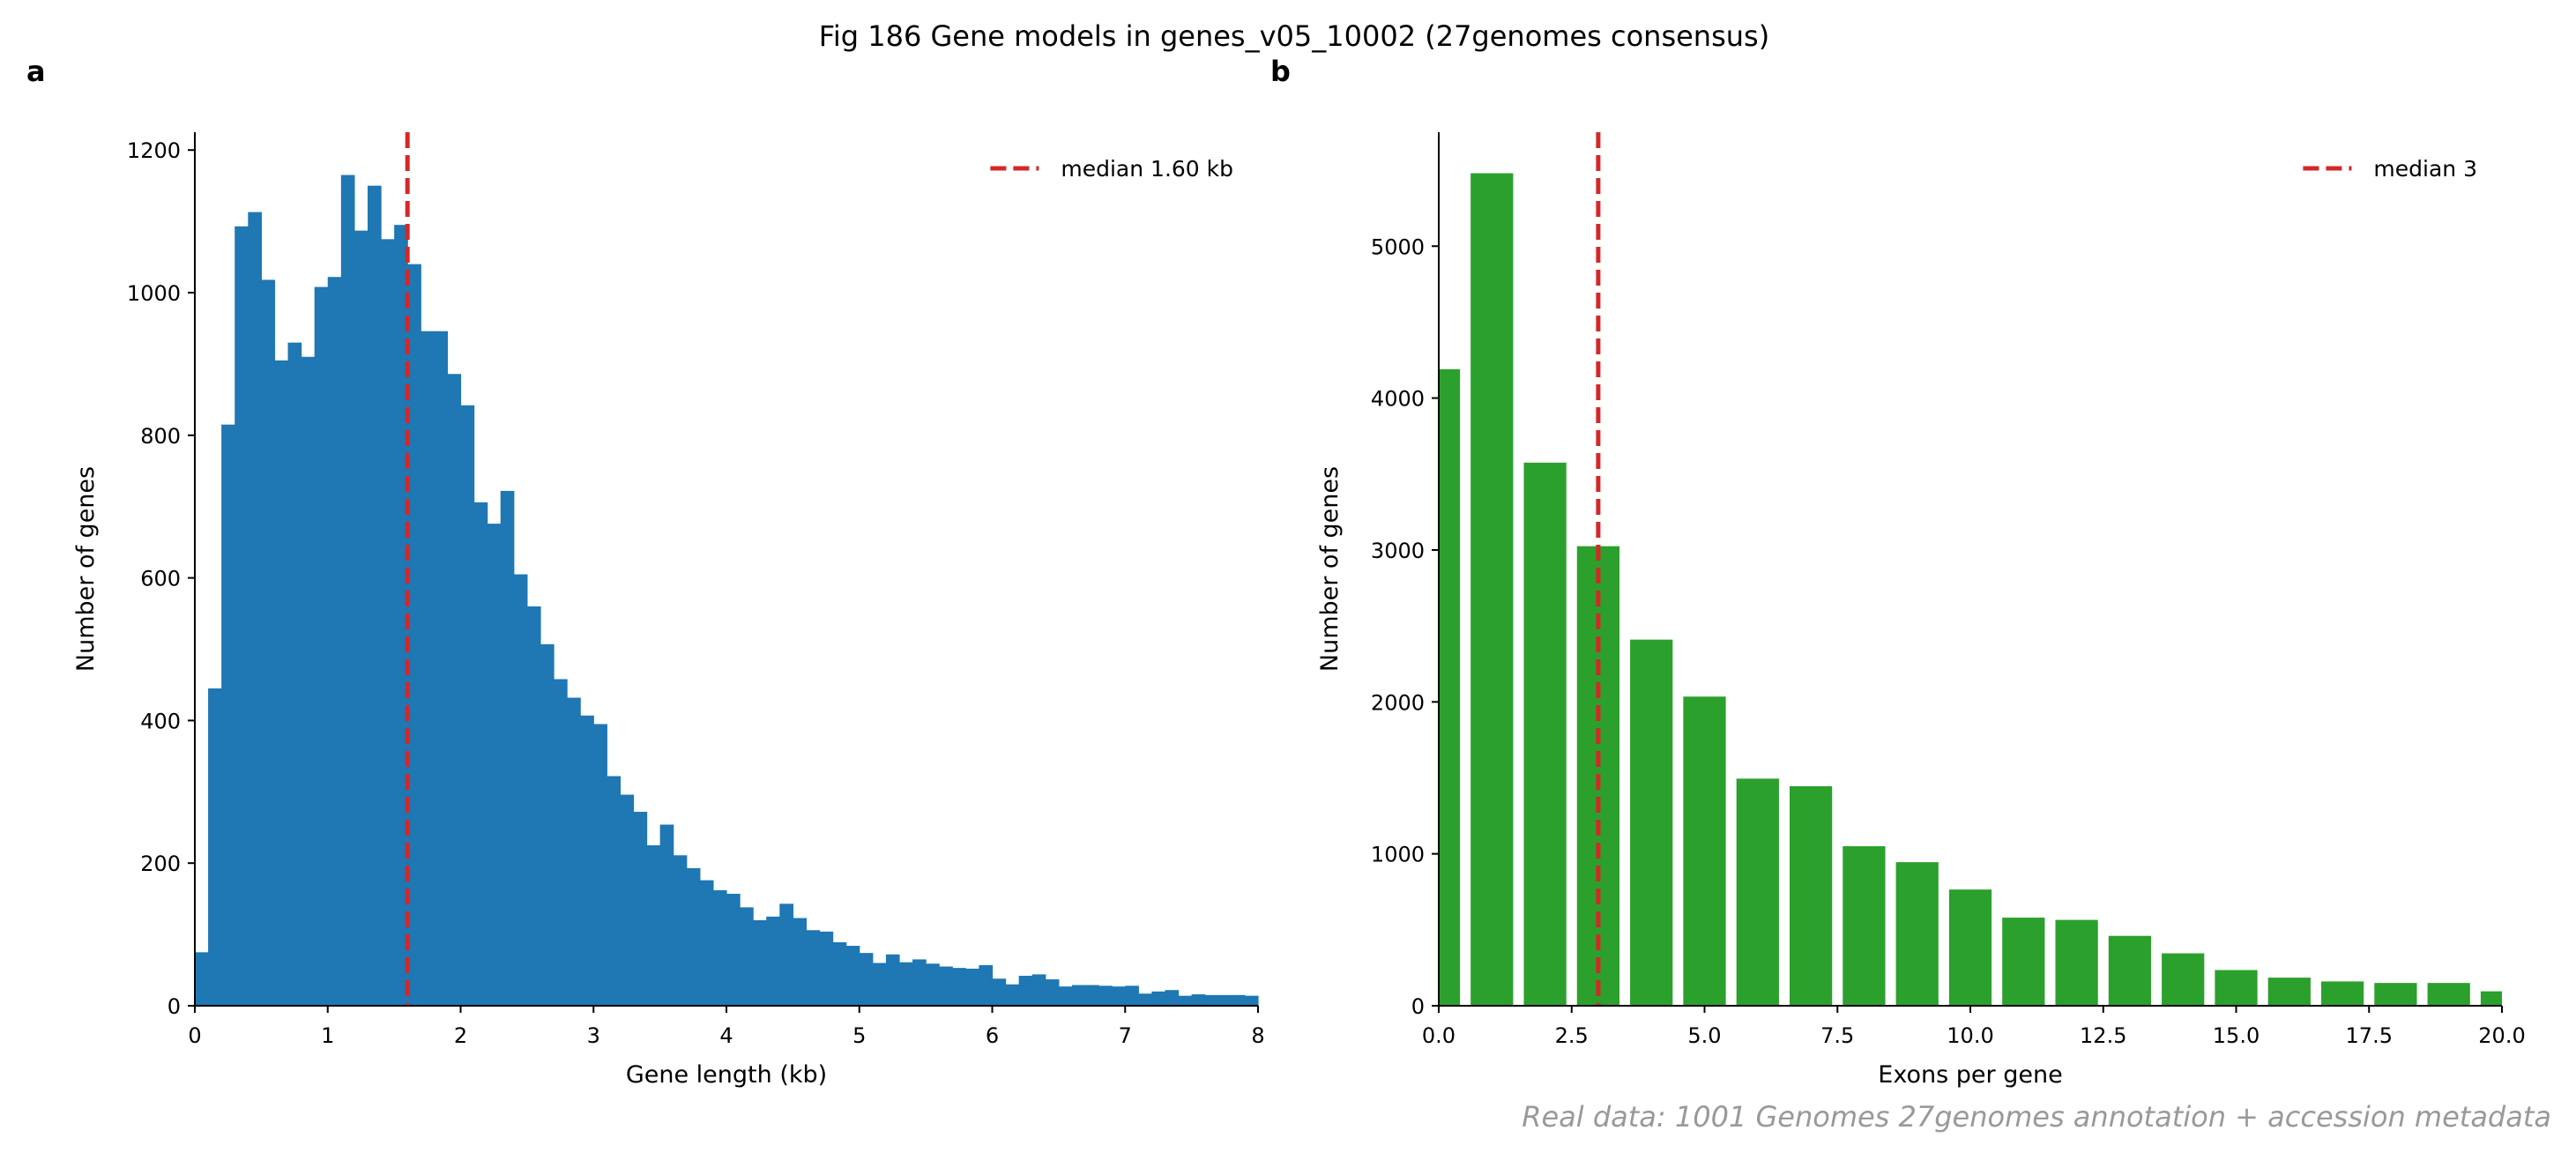  I want to click on panel-b-legend: median 3, so click(2390, 169).